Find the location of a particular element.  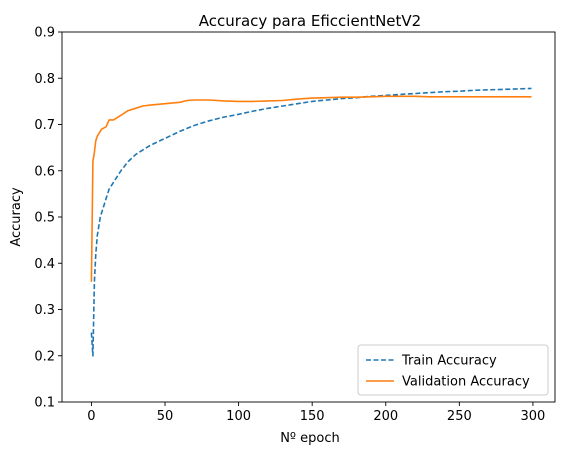

y-tick-label: 0.4 is located at coordinates (44, 264).